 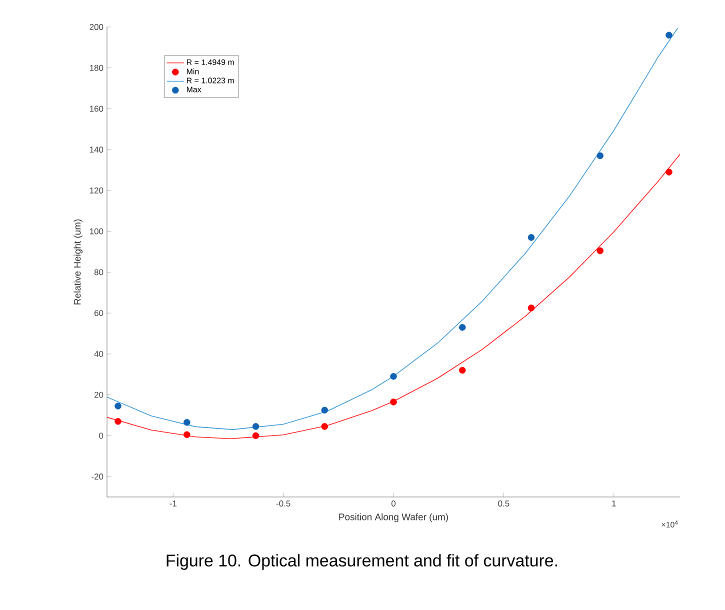 I want to click on x-tick-label: -0.5, so click(x=283, y=503).